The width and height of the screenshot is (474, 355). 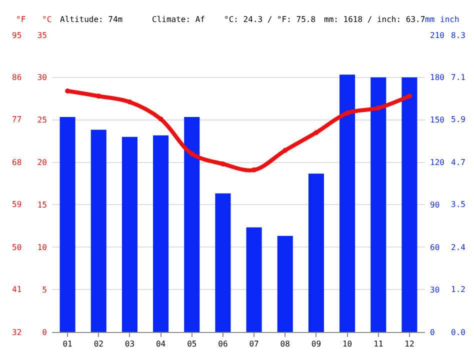 What do you see at coordinates (17, 162) in the screenshot?
I see `y3-tick-label: 68` at bounding box center [17, 162].